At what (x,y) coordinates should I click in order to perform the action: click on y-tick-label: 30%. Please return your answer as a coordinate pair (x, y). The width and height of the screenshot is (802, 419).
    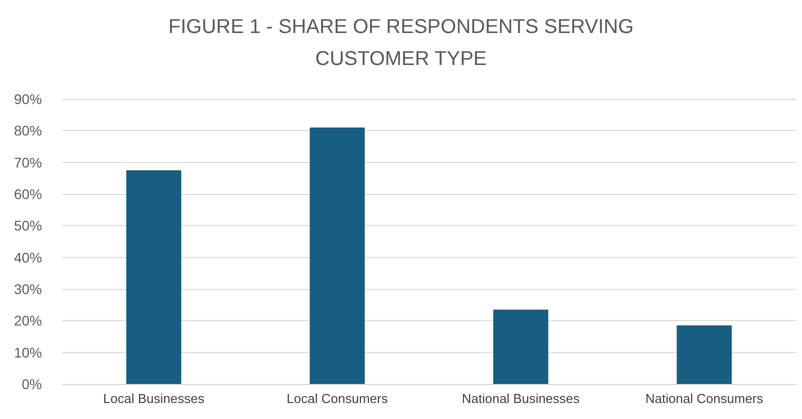
    Looking at the image, I should click on (28, 289).